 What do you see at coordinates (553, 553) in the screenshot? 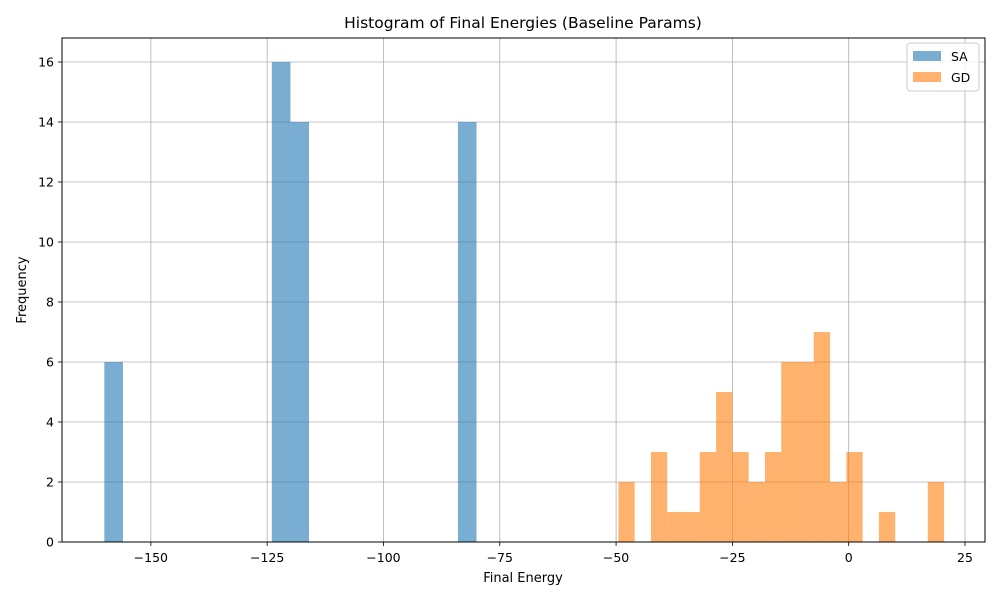
I see `x-axis-ticks: −150 −125 −100 −75 −50 −25 0 25` at bounding box center [553, 553].